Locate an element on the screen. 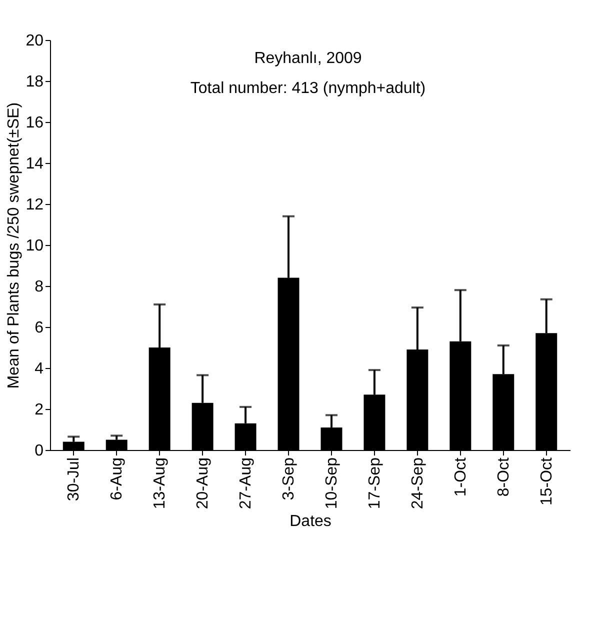 The width and height of the screenshot is (590, 633). x-tick-label: 1-Oct is located at coordinates (461, 476).